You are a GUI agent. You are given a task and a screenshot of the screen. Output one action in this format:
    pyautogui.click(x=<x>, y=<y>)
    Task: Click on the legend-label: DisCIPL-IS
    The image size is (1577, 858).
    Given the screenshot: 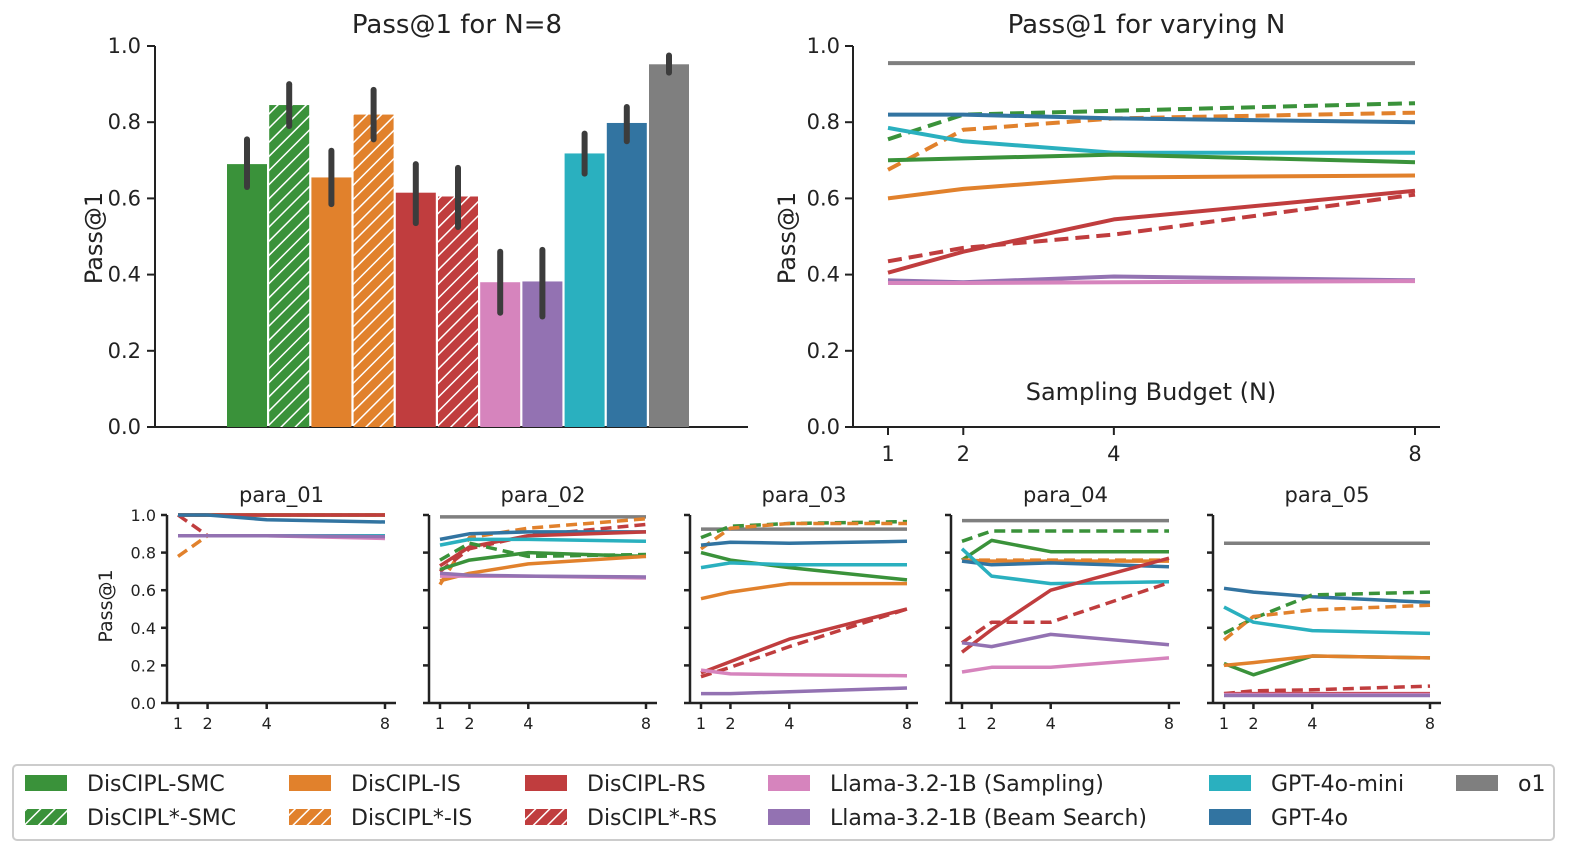 What is the action you would take?
    pyautogui.click(x=406, y=784)
    